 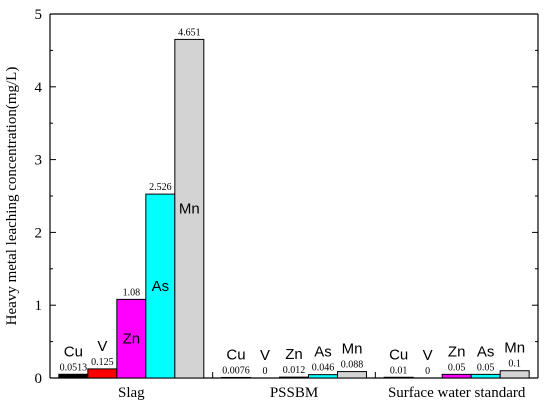 What do you see at coordinates (132, 292) in the screenshot?
I see `value-label: 1.08` at bounding box center [132, 292].